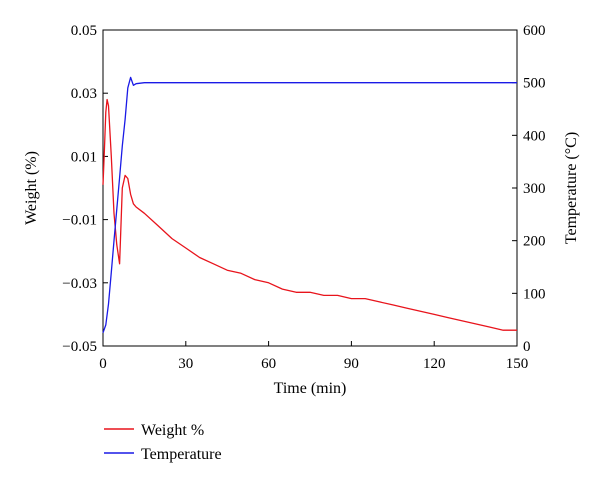  I want to click on legend-label-weight: Weight %, so click(172, 430).